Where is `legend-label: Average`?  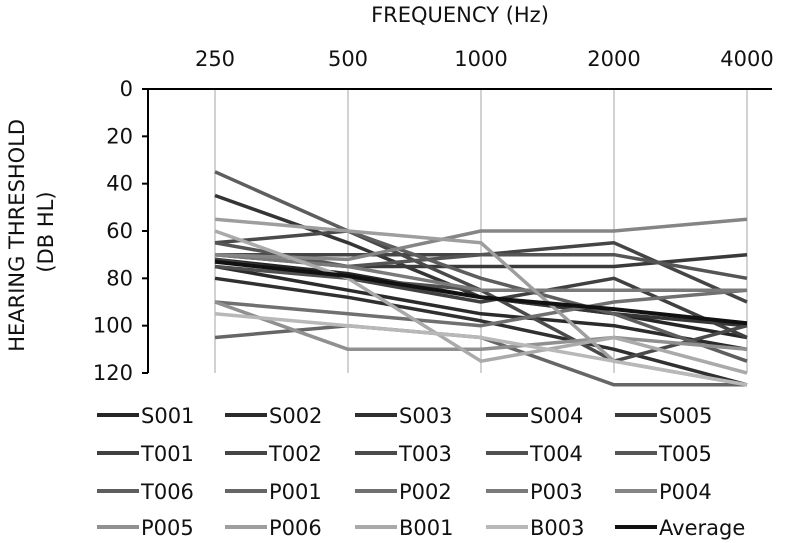 legend-label: Average is located at coordinates (702, 528).